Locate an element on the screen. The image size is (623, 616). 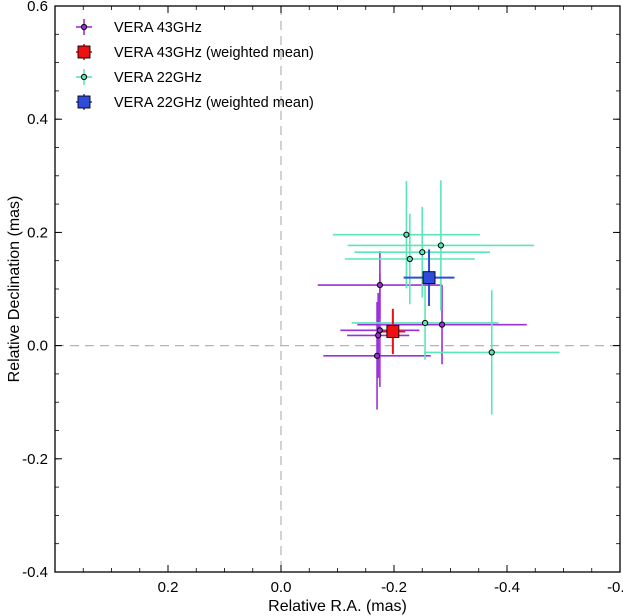
x-tick-label: -0.2 is located at coordinates (394, 587).